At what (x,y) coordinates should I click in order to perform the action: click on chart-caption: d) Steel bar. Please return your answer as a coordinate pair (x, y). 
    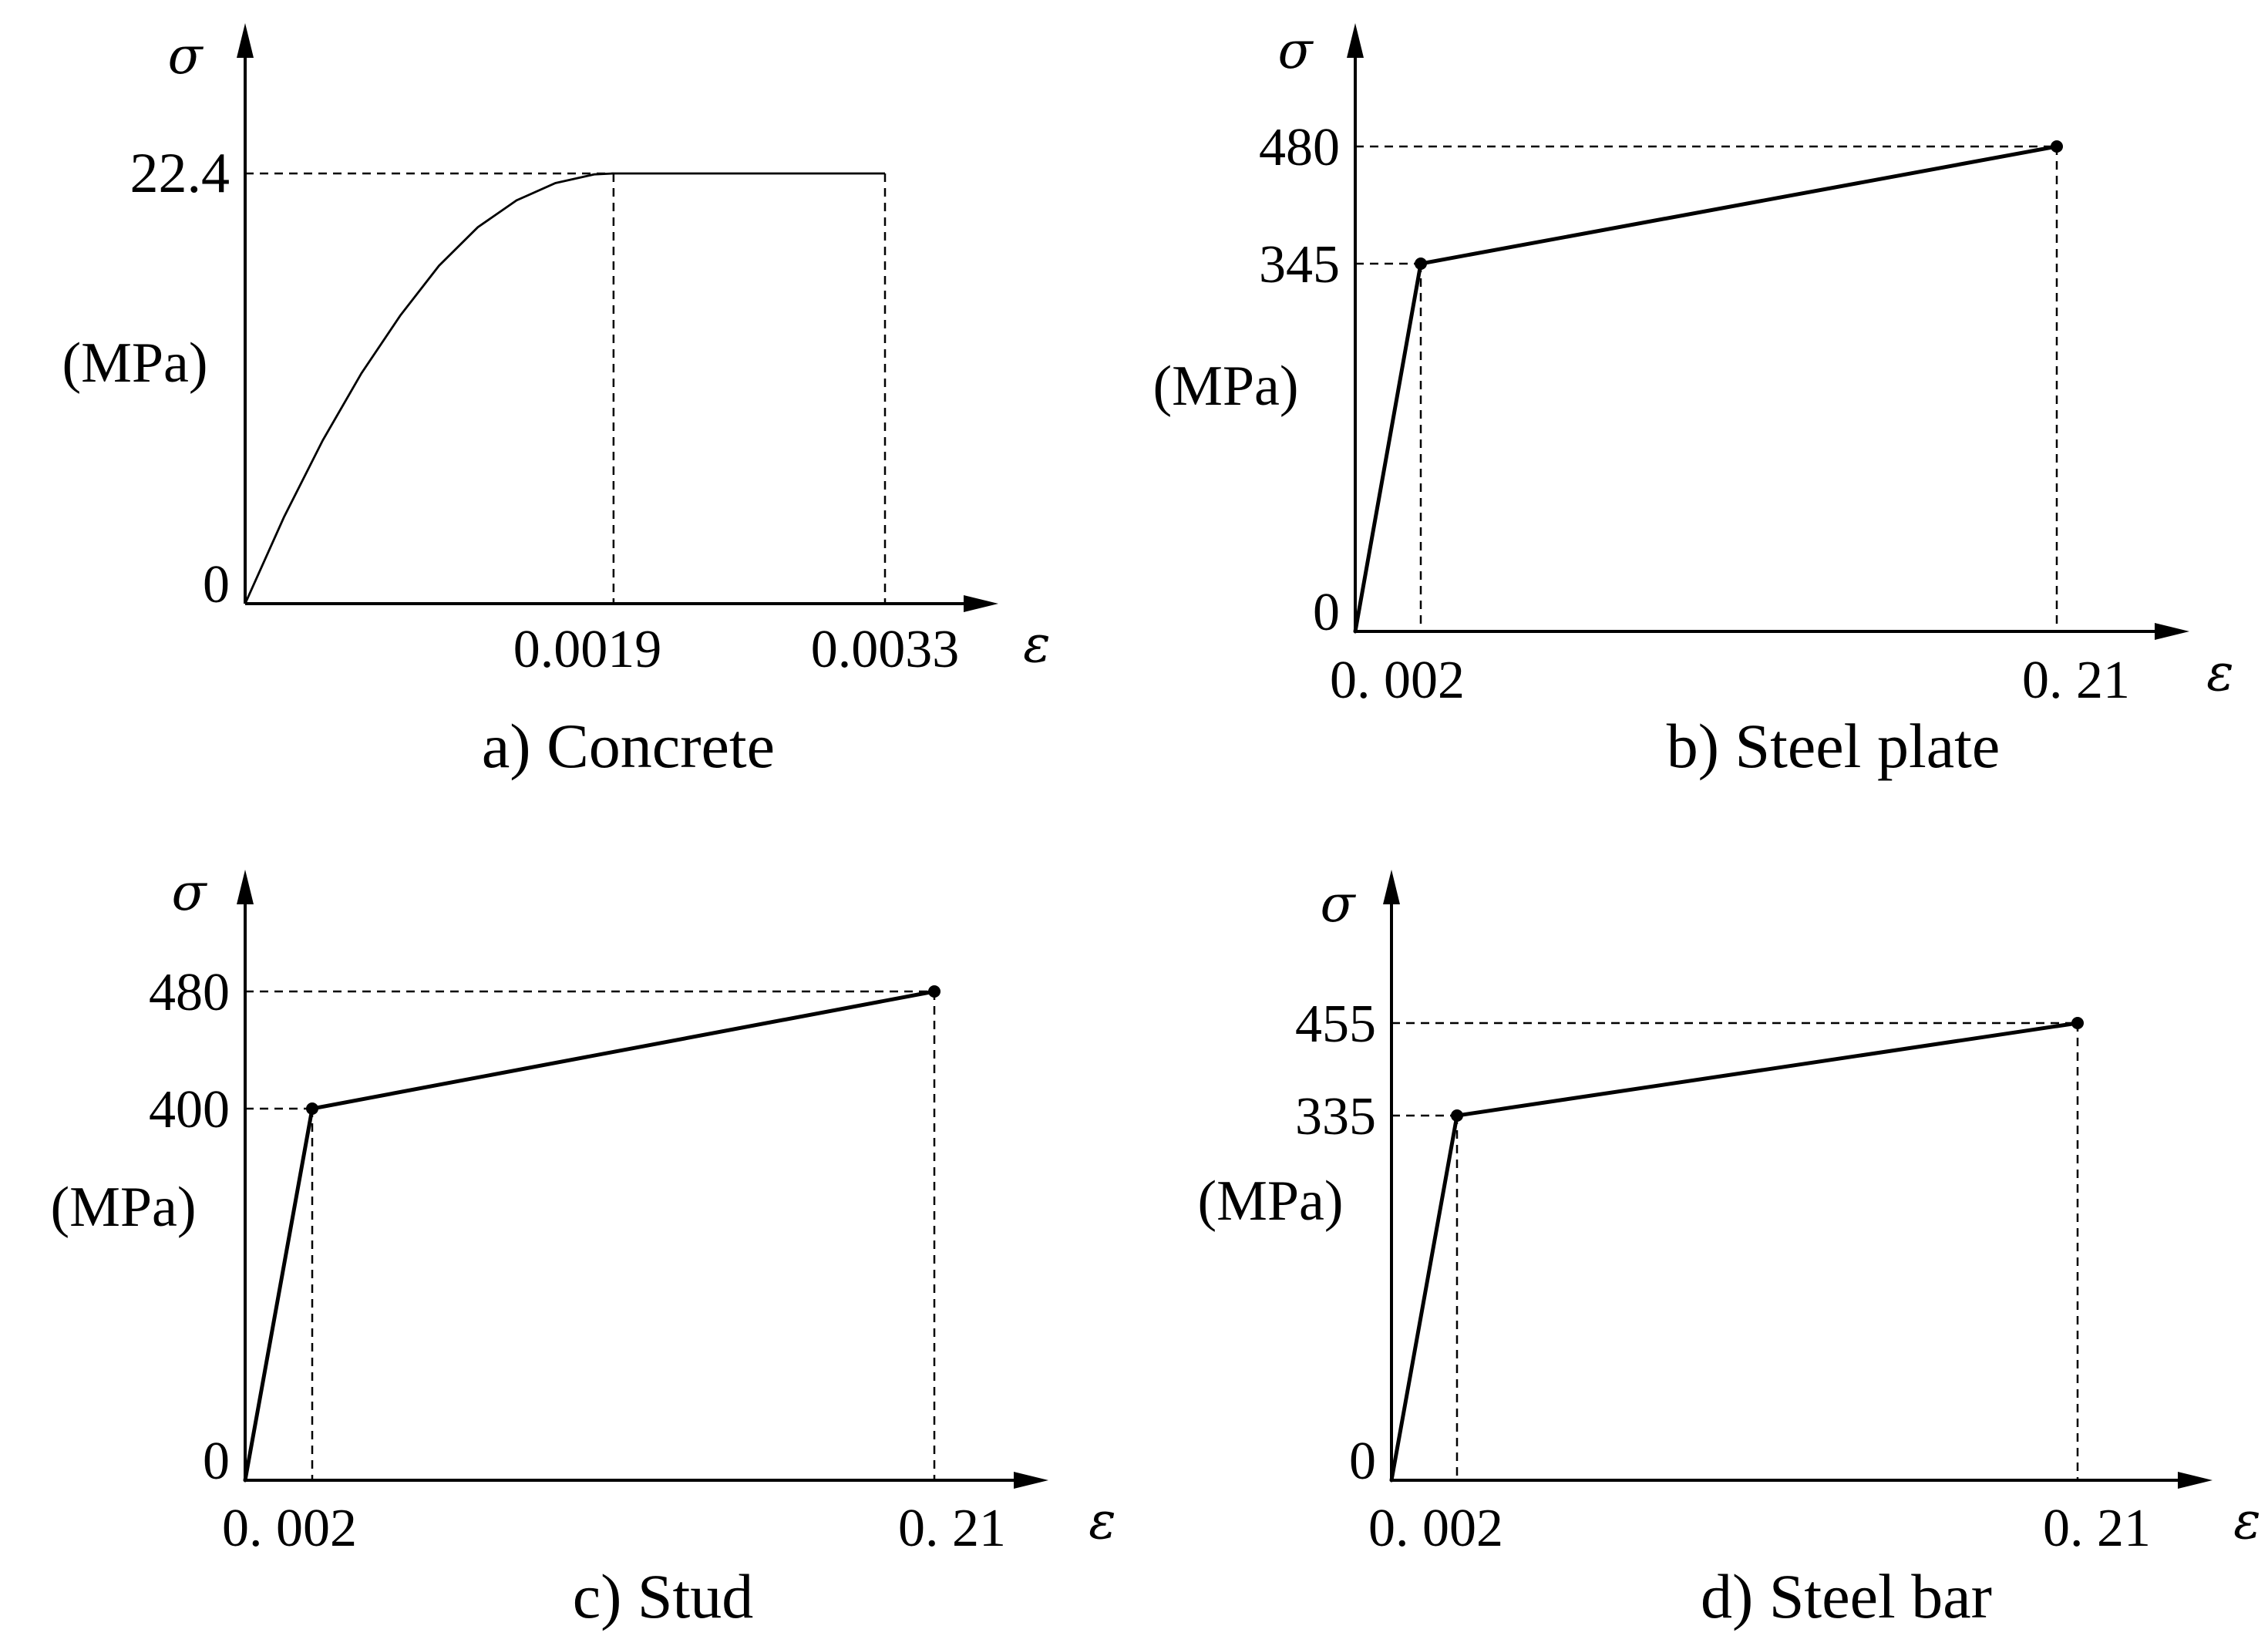
    Looking at the image, I should click on (1846, 1596).